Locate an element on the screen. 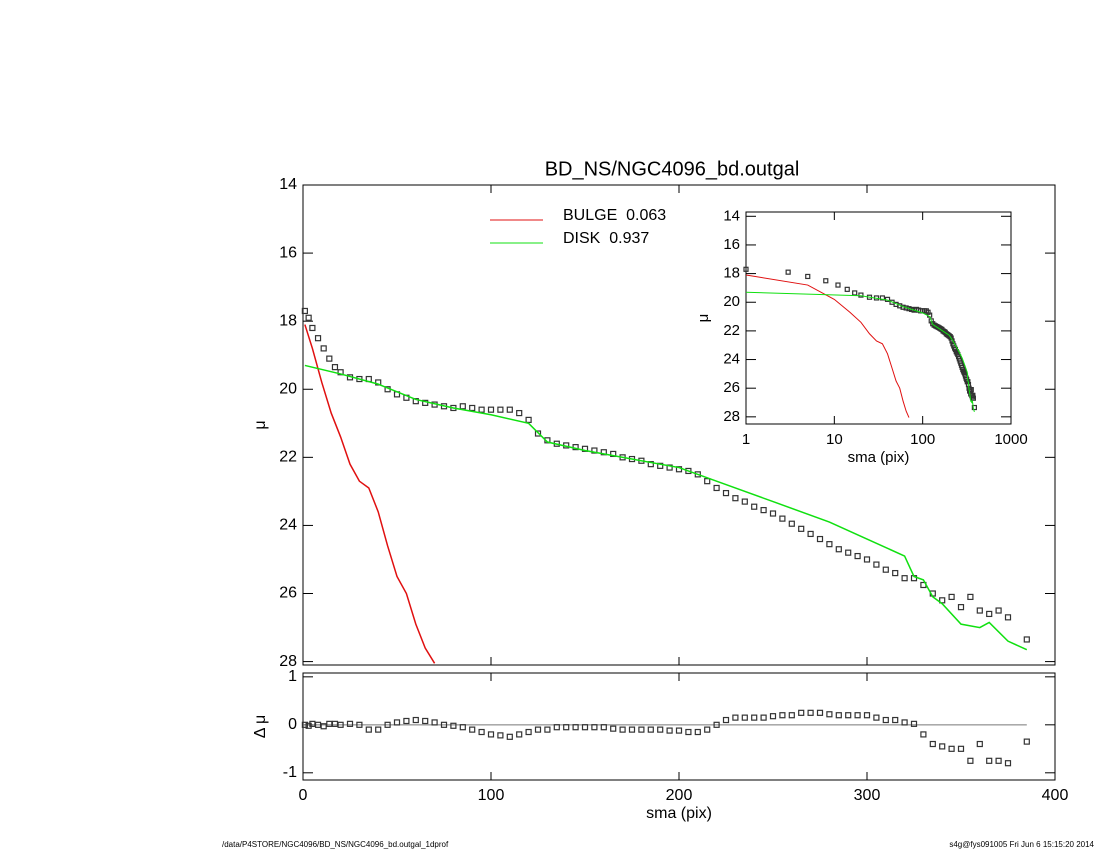 Image resolution: width=1100 pixels, height=850 pixels. x-tick-label: 200 is located at coordinates (679, 795).